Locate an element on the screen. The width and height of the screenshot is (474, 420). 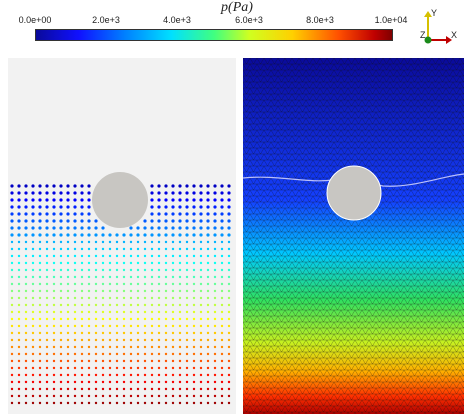
orientation-axes-widget: Y X Z is located at coordinates (446, 30).